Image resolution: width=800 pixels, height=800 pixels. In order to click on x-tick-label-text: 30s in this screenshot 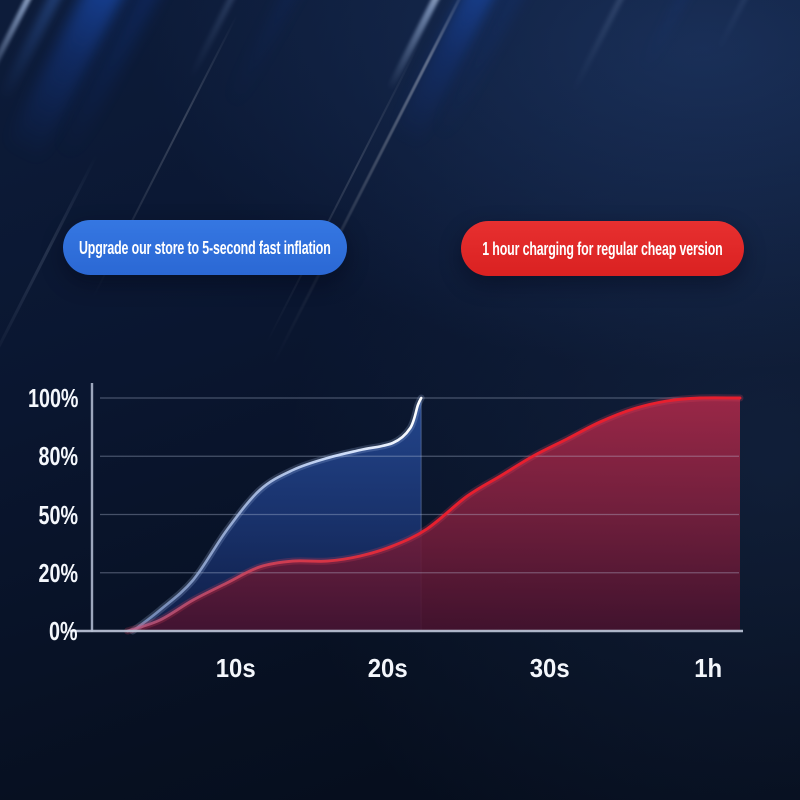, I will do `click(550, 668)`.